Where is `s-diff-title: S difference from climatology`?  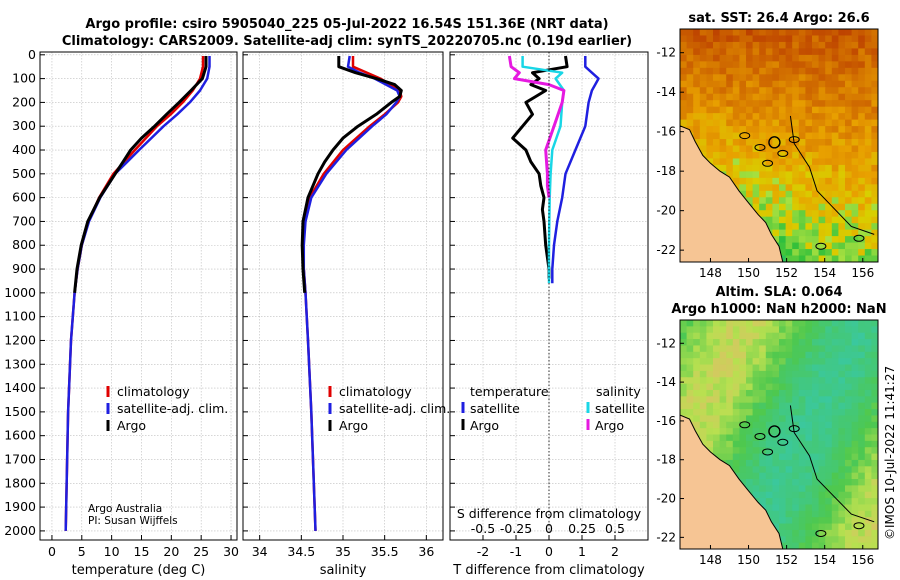 s-diff-title: S difference from climatology is located at coordinates (549, 513).